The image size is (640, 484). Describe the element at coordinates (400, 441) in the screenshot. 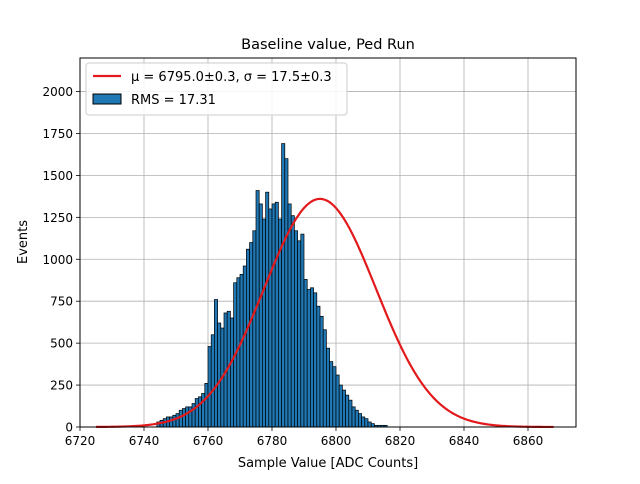

I see `x-tick-label: 6820` at that location.